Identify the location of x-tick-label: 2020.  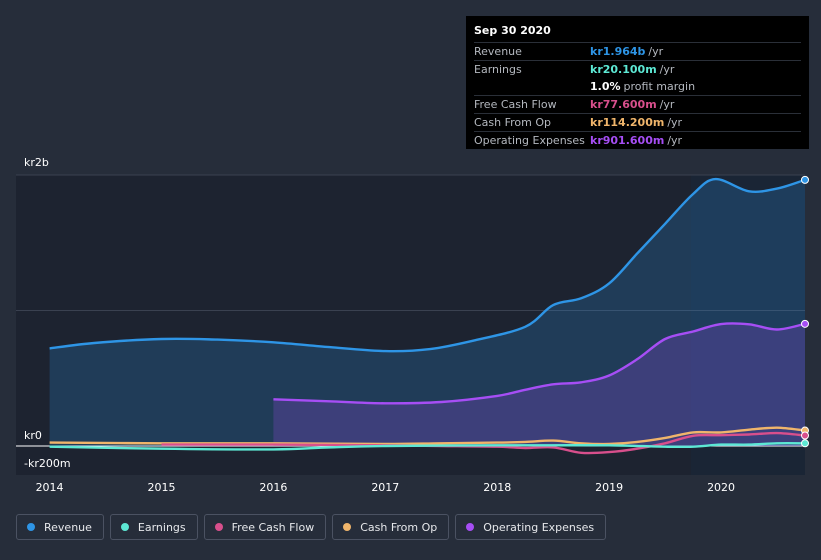
(721, 487).